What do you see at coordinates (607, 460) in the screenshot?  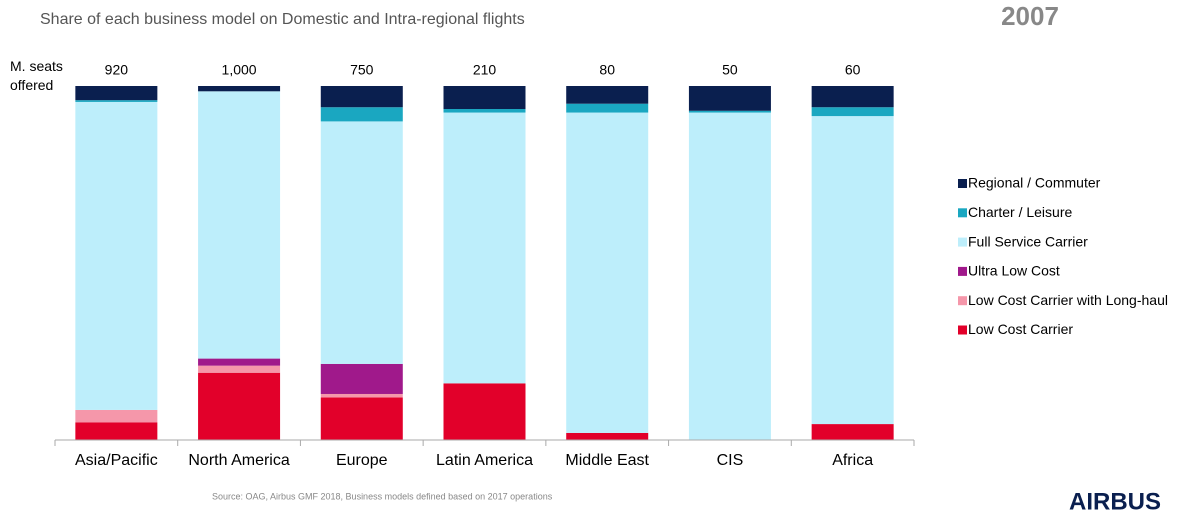 I see `x-tick-label: Middle East` at bounding box center [607, 460].